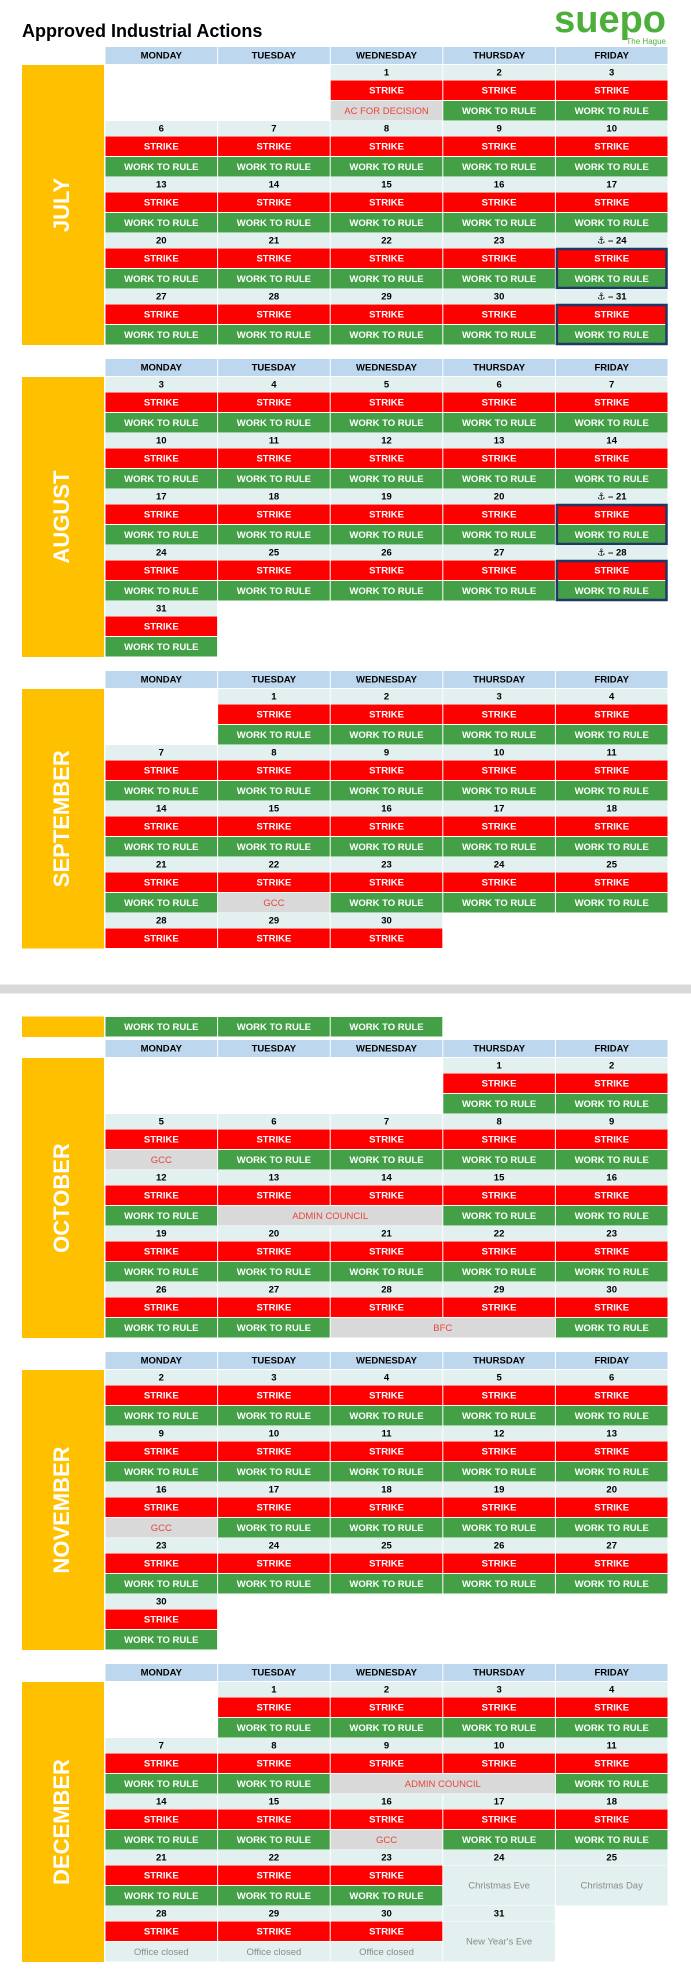 The image size is (691, 1983). Describe the element at coordinates (274, 1234) in the screenshot. I see `day-number: 20` at that location.